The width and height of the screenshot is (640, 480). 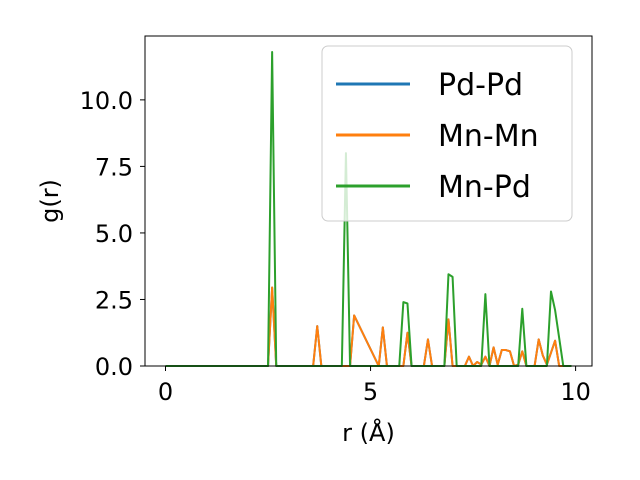 What do you see at coordinates (106, 101) in the screenshot?
I see `y-tick-label: 10.0` at bounding box center [106, 101].